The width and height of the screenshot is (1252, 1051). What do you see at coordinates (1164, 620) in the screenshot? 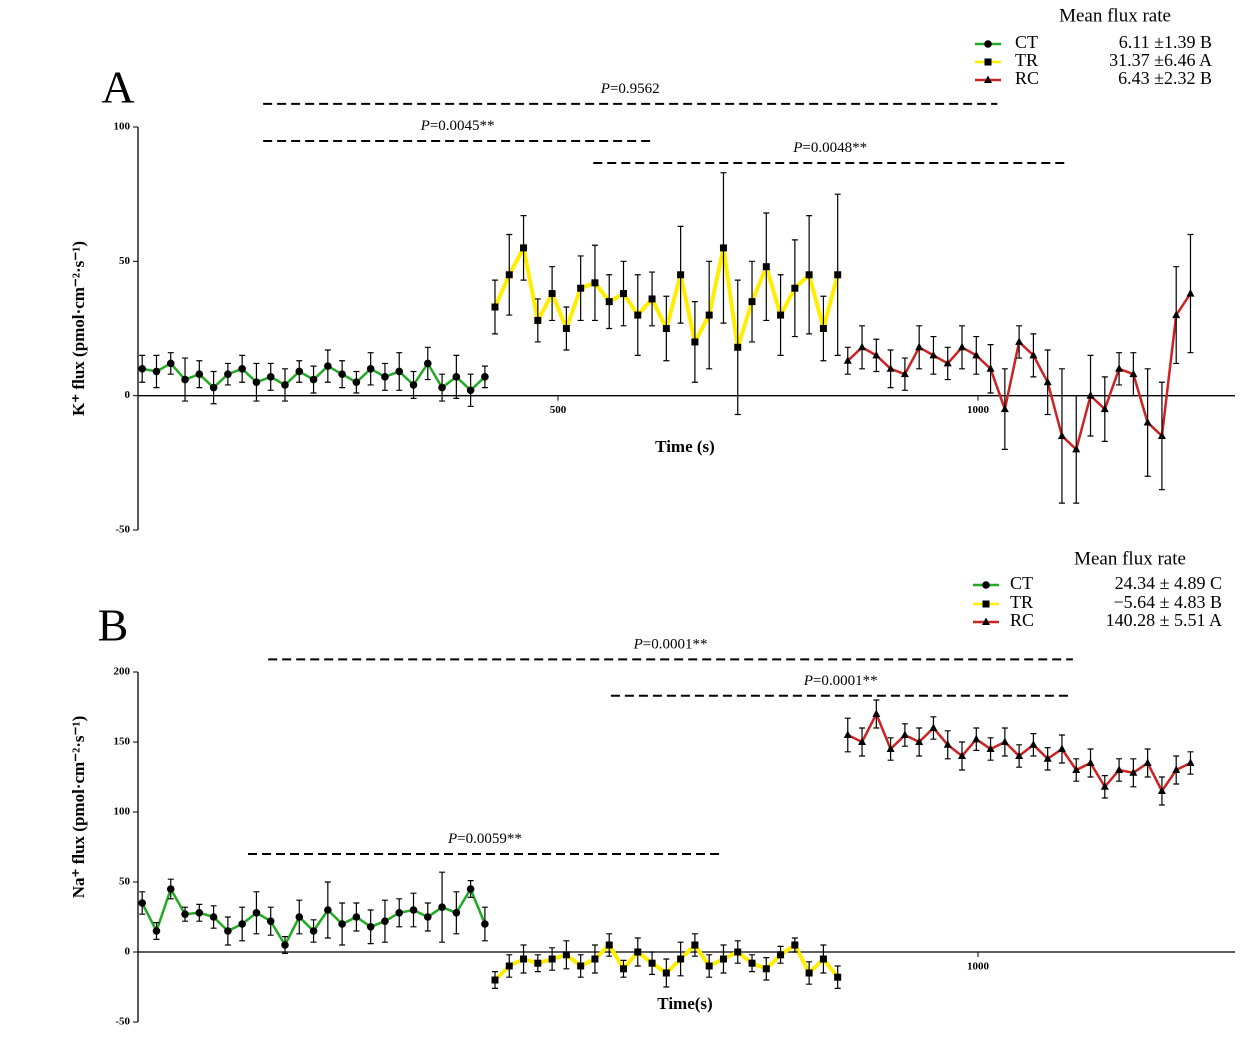
I see `legend-mean: 140.28 ± 5.51 A` at bounding box center [1164, 620].